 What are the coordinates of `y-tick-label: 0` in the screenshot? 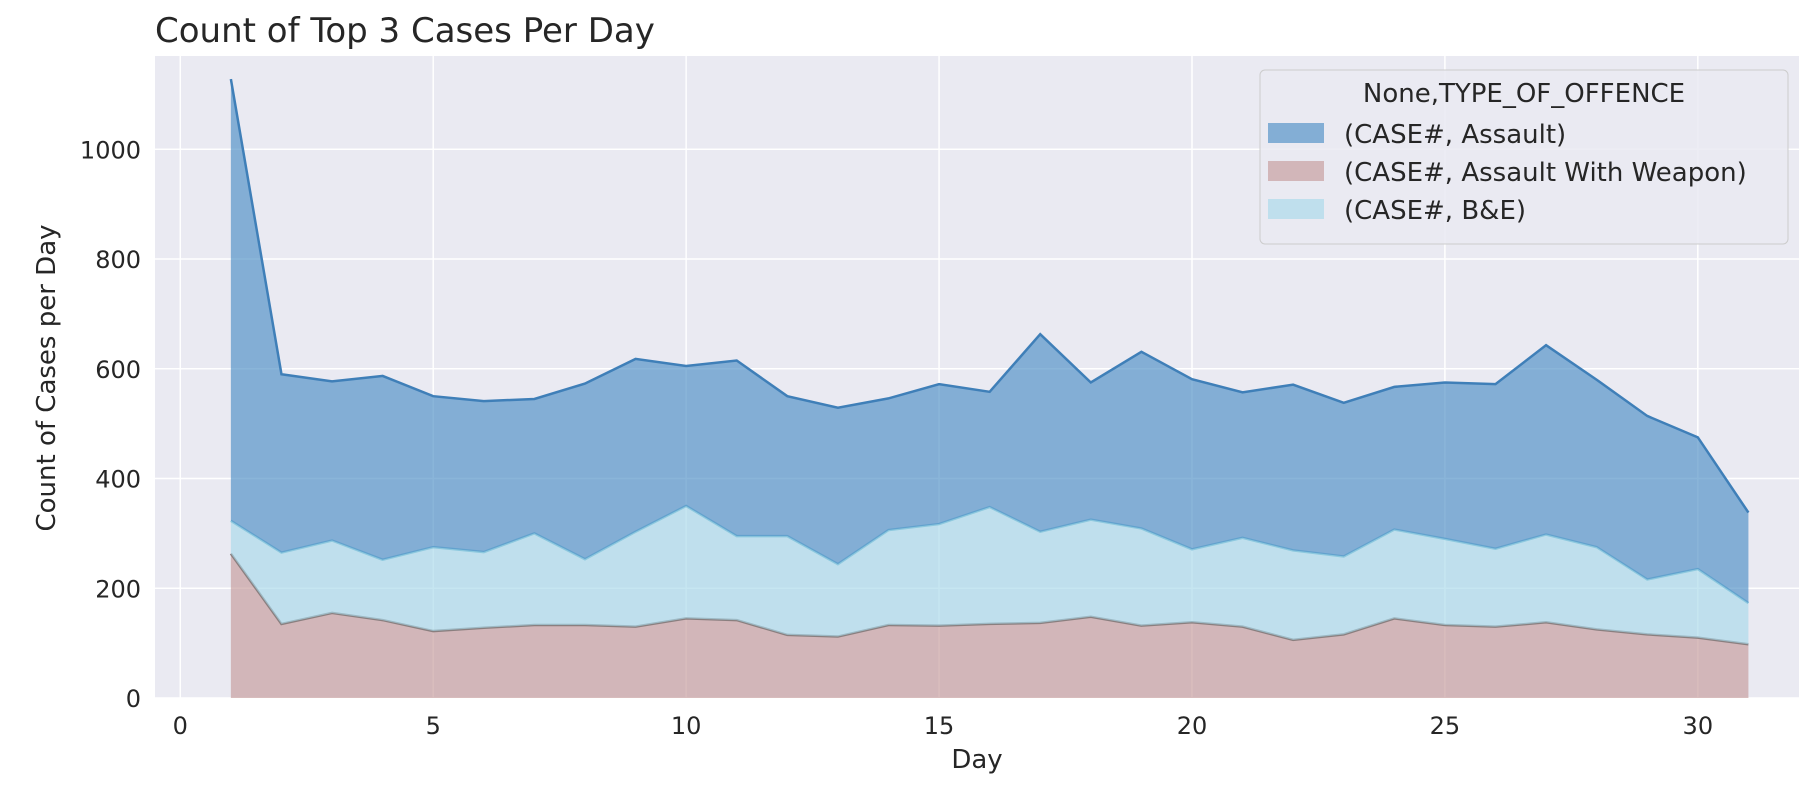 It's located at (133, 699).